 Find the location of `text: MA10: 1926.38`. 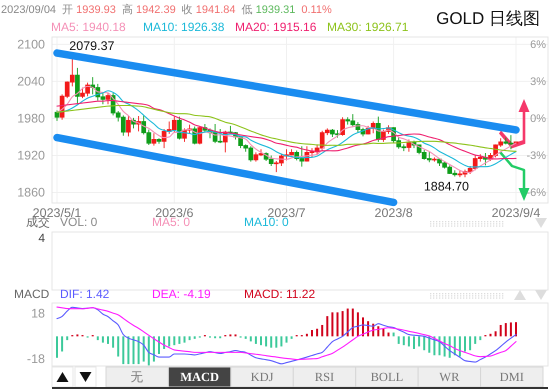

text: MA10: 1926.38 is located at coordinates (184, 27).